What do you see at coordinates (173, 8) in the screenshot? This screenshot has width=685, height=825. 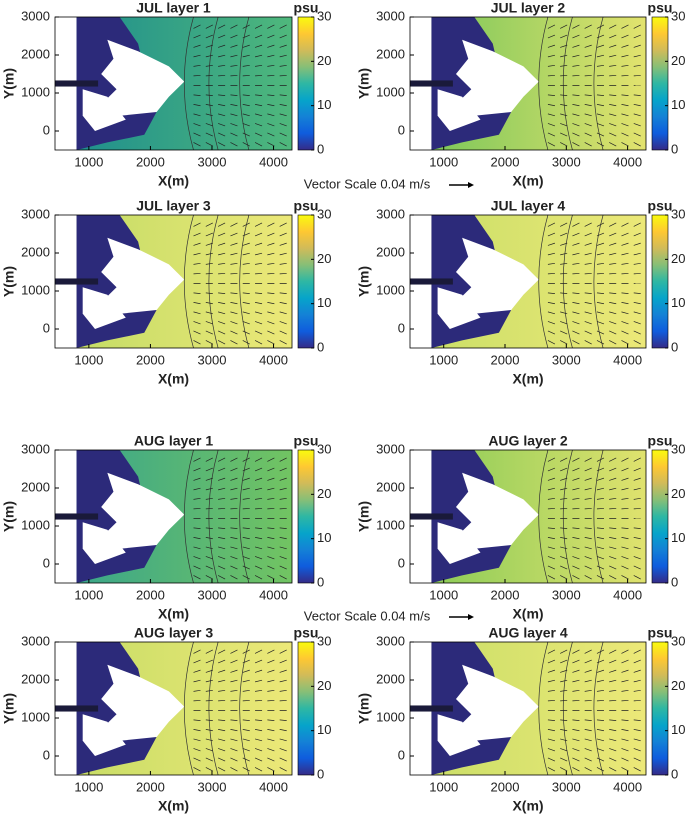 I see `chart-title: JUL layer 1` at bounding box center [173, 8].